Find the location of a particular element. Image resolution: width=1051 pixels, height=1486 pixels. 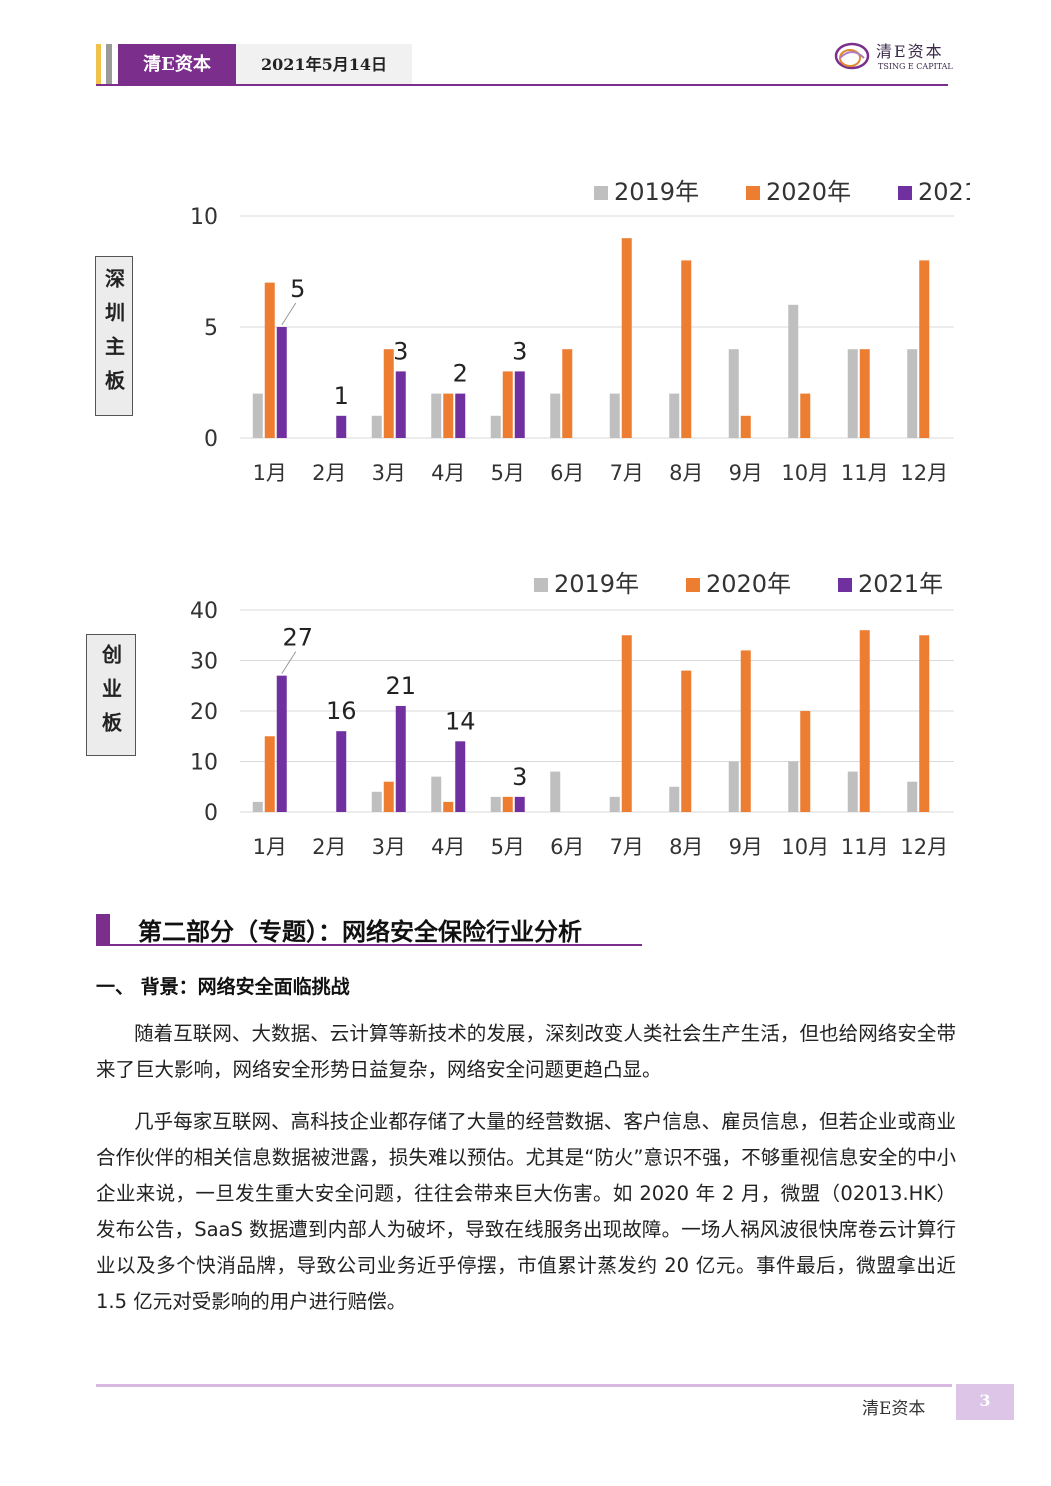

shenzhen-chart-category-label: 6月 is located at coordinates (567, 473).